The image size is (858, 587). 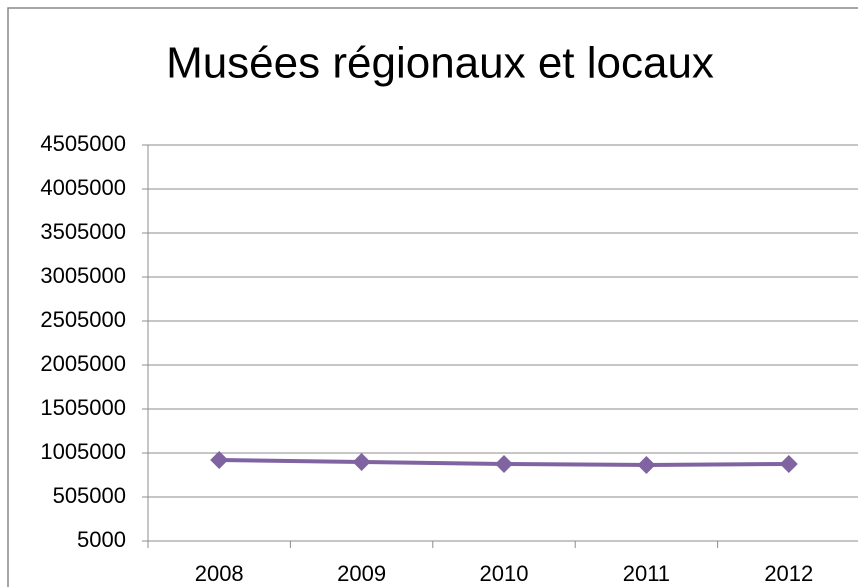 What do you see at coordinates (83, 407) in the screenshot?
I see `y-tick-label: 1505000` at bounding box center [83, 407].